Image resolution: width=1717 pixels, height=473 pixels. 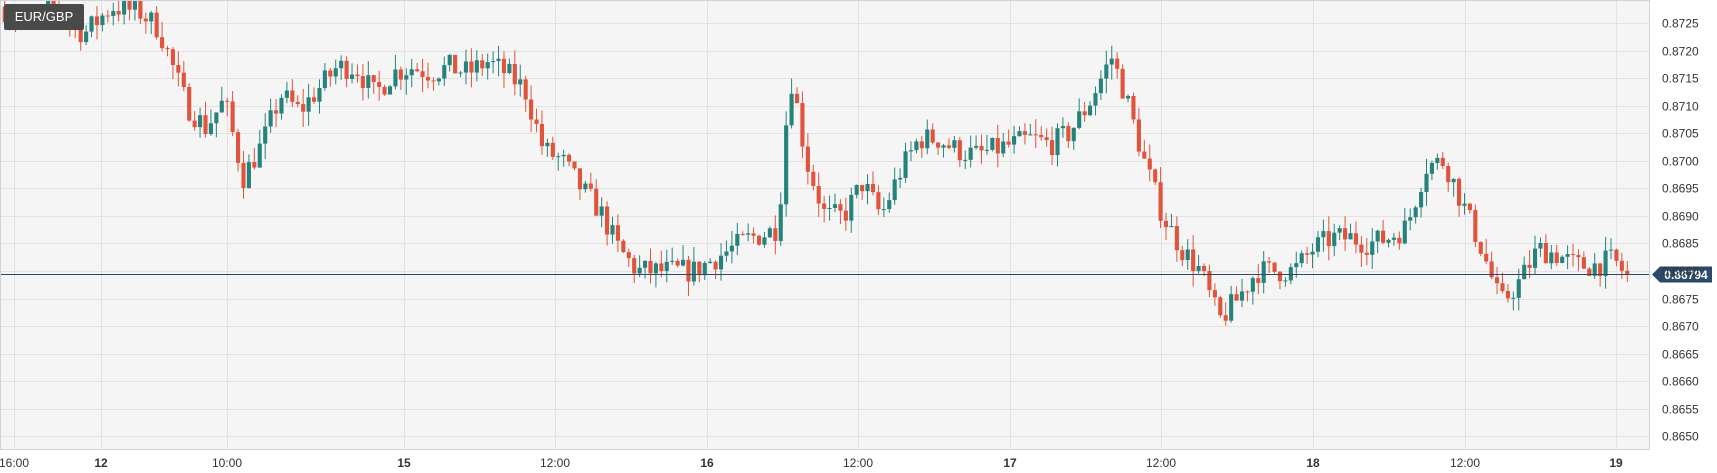 What do you see at coordinates (1680, 327) in the screenshot?
I see `y-tick-label: 0.8670` at bounding box center [1680, 327].